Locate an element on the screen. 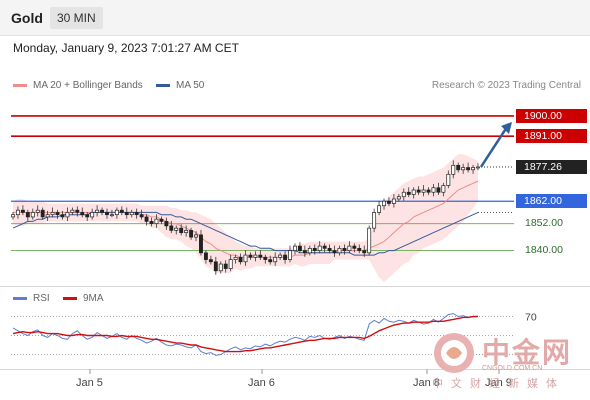 Image resolution: width=590 pixels, height=400 pixels. instrument-title: Gold is located at coordinates (27, 18).